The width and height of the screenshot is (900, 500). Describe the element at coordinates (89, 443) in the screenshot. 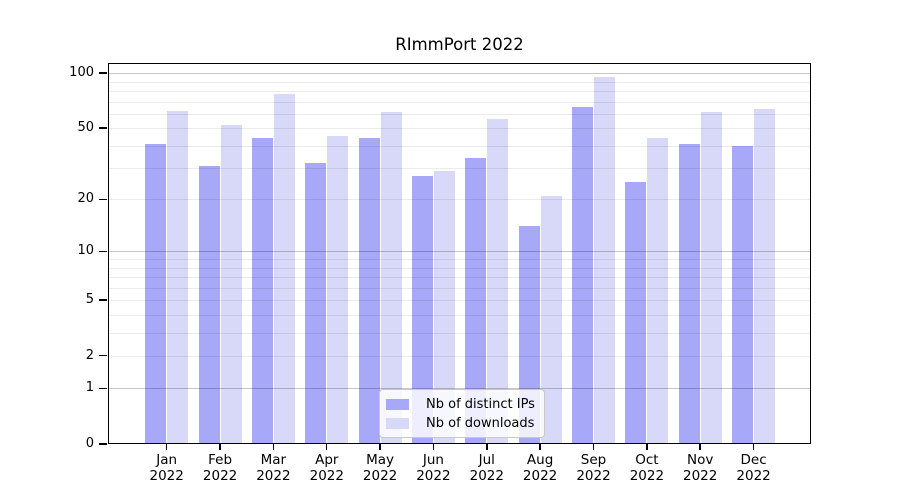

I see `y-tick-label: 0` at that location.